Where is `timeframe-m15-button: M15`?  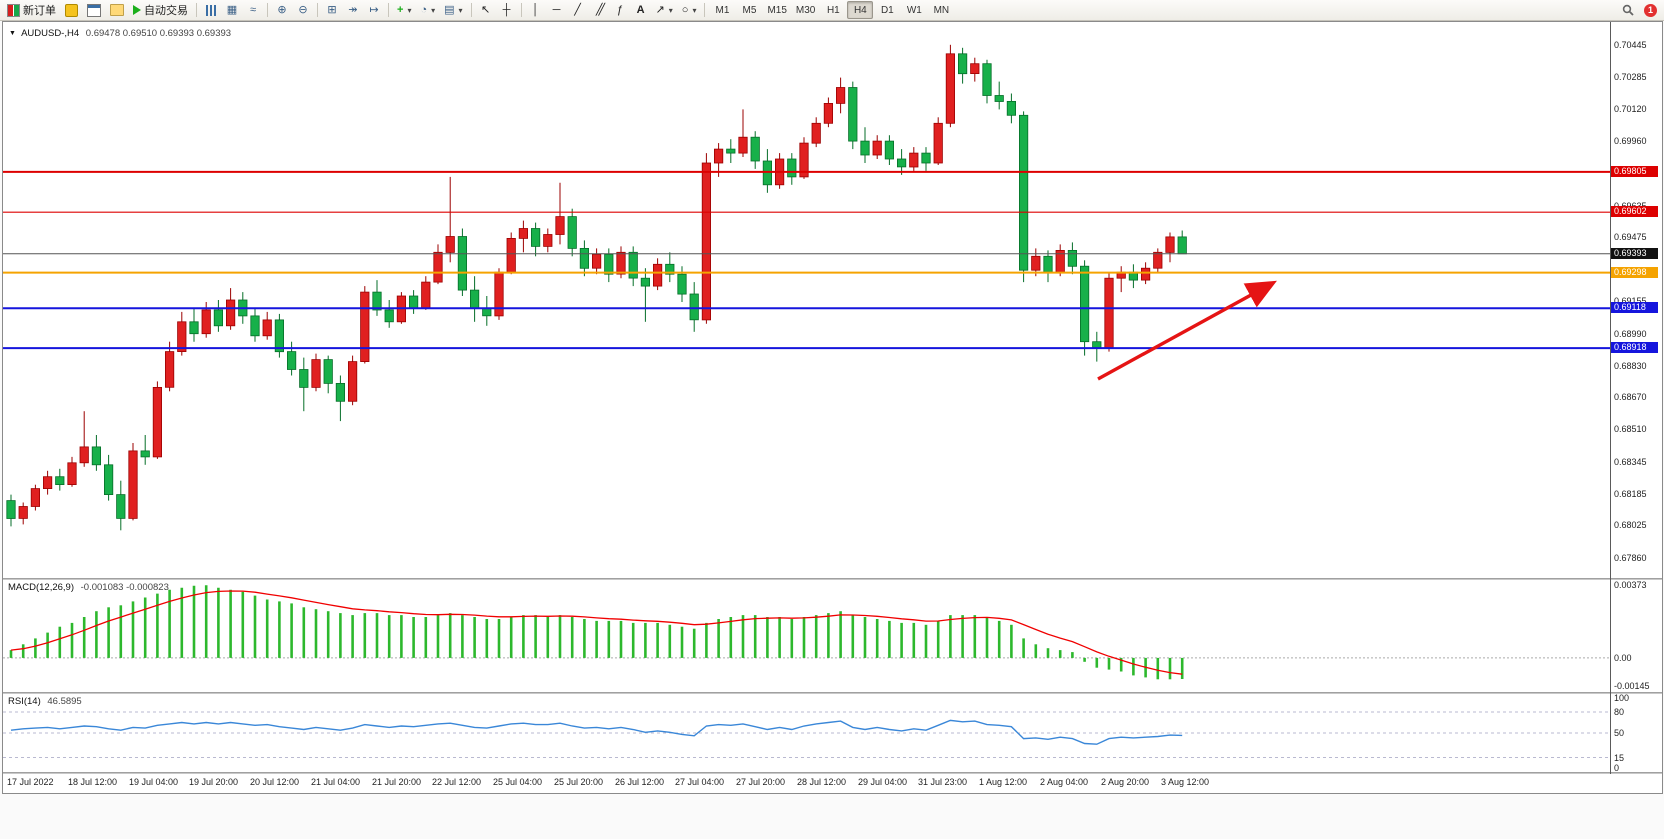
timeframe-m15-button: M15 is located at coordinates (776, 10).